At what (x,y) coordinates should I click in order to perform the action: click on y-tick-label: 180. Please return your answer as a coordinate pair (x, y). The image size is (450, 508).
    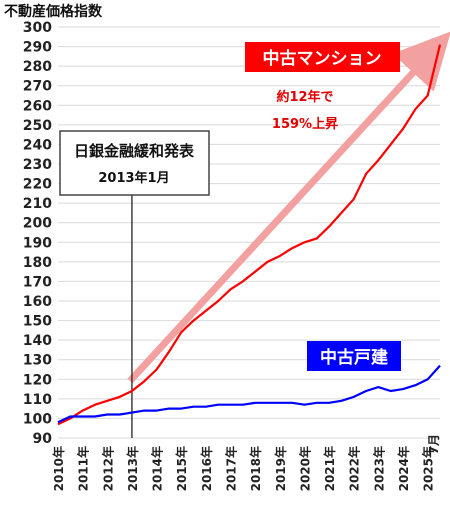
    Looking at the image, I should click on (37, 263).